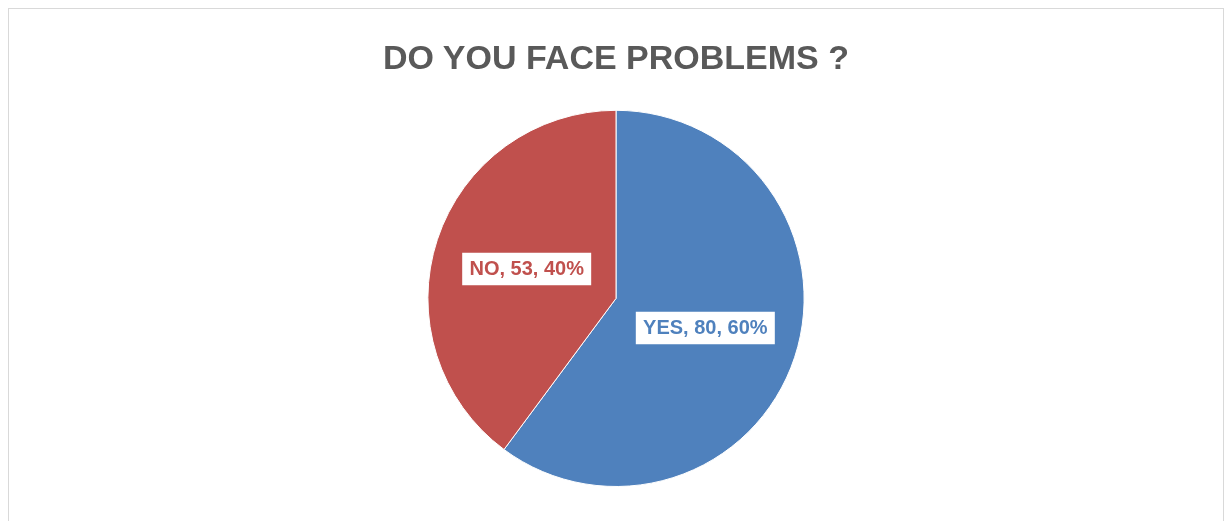 The image size is (1226, 521). What do you see at coordinates (663, 327) in the screenshot?
I see `slice-label: YES` at bounding box center [663, 327].